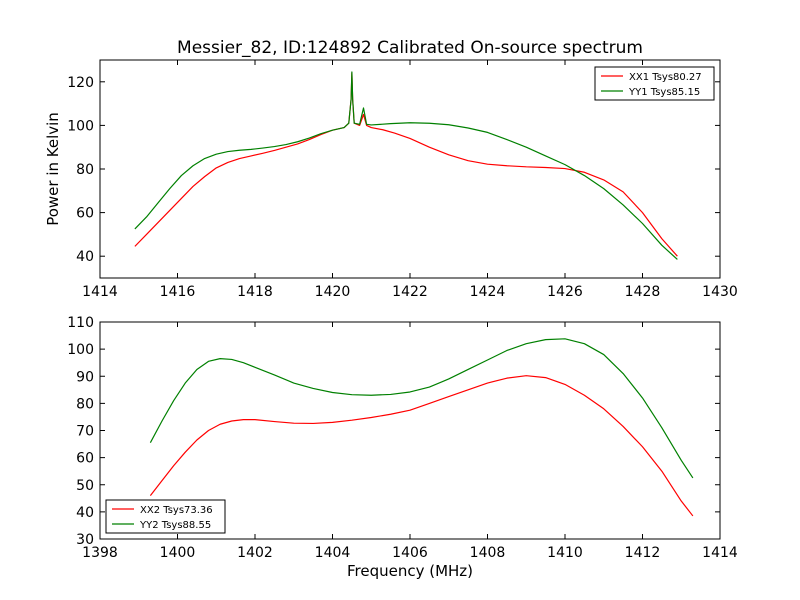 The height and width of the screenshot is (600, 800). What do you see at coordinates (410, 292) in the screenshot?
I see `top-x-tick-label: 1422` at bounding box center [410, 292].